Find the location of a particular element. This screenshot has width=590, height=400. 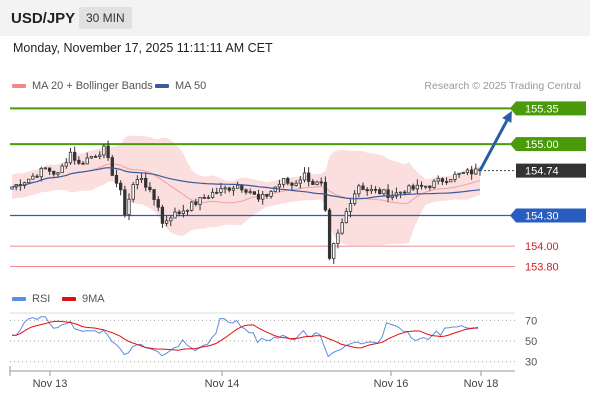

projection-arrow-head is located at coordinates (507, 116).